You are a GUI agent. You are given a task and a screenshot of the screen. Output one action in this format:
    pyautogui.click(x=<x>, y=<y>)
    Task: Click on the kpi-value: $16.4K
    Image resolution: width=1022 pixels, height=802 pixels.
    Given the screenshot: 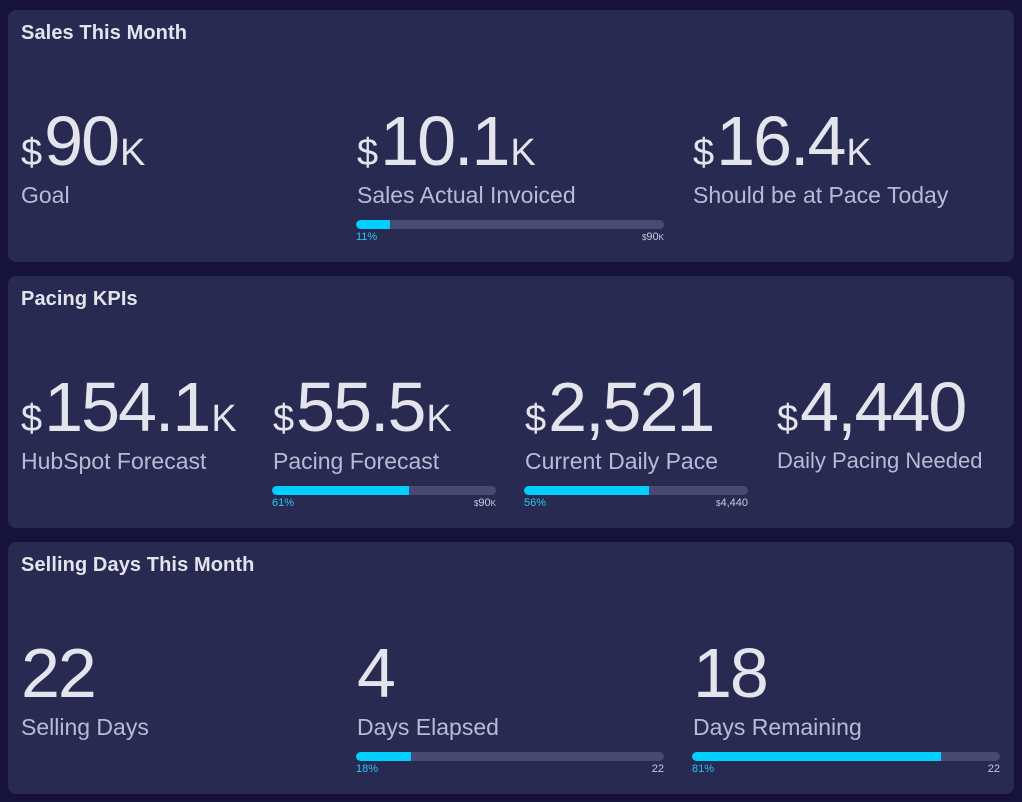 What is the action you would take?
    pyautogui.click(x=820, y=141)
    